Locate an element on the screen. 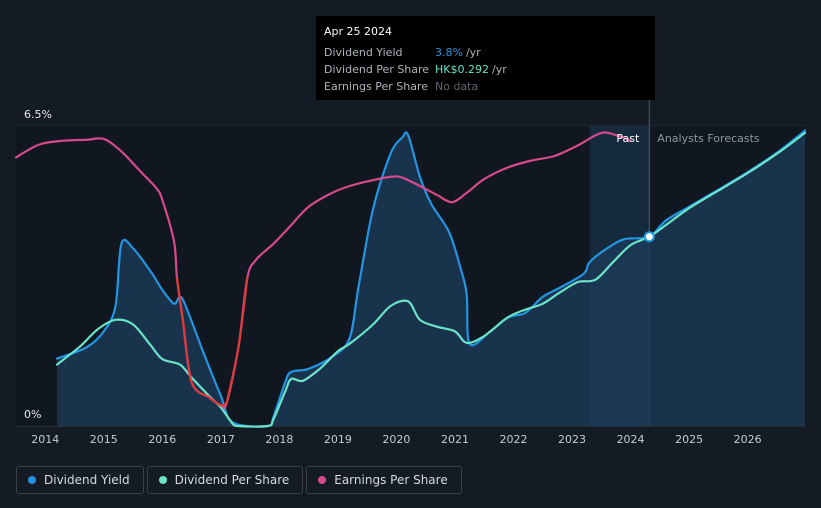 The width and height of the screenshot is (821, 508). tooltip-row-dividend-yield: Dividend Yield 3.8% /yr is located at coordinates (485, 52).